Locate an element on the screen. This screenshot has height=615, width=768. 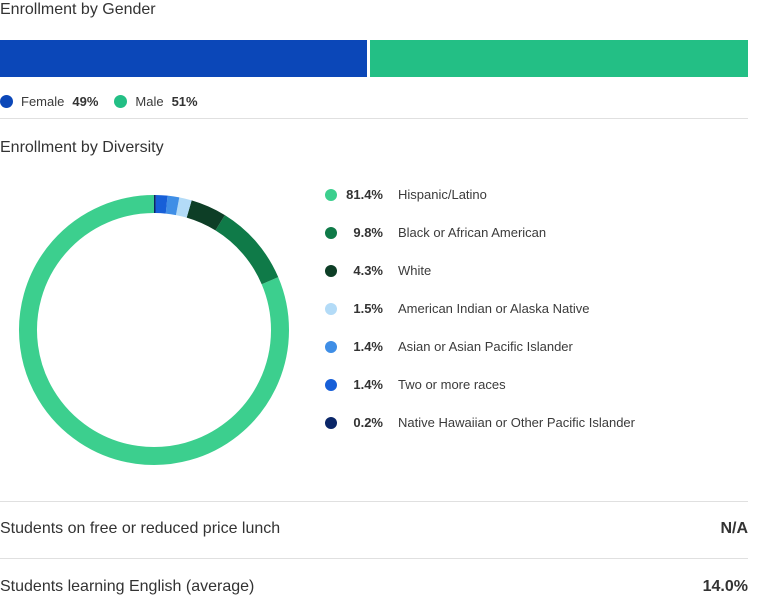
donut-slice-american-indian-or-alaska-native is located at coordinates (183, 207).